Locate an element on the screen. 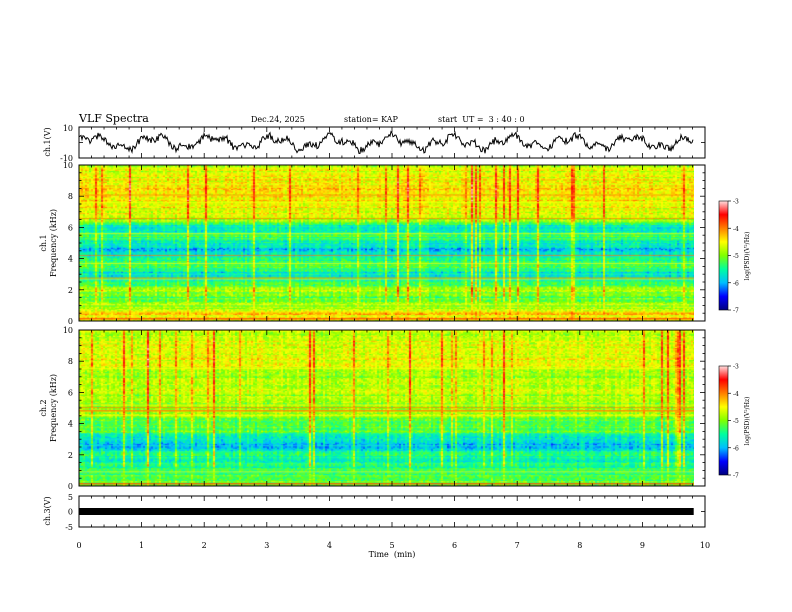  ch3-ytick-zero: 0 is located at coordinates (70, 512).